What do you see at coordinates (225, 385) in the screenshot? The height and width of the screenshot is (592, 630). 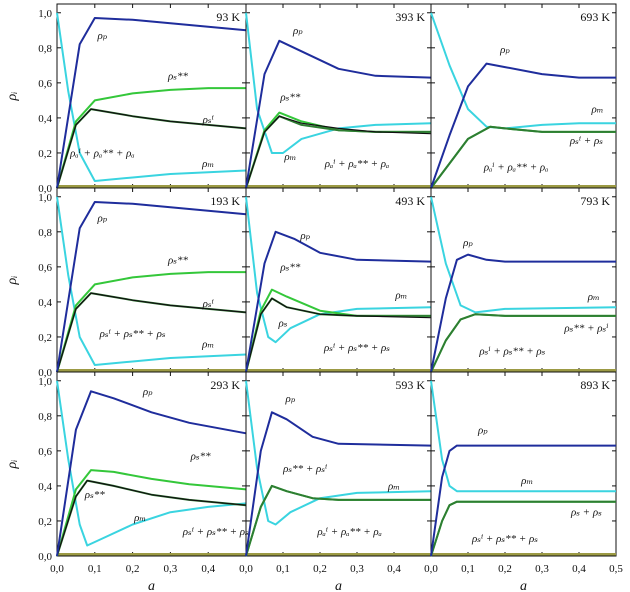 I see `temperature-label: 293 K` at bounding box center [225, 385].